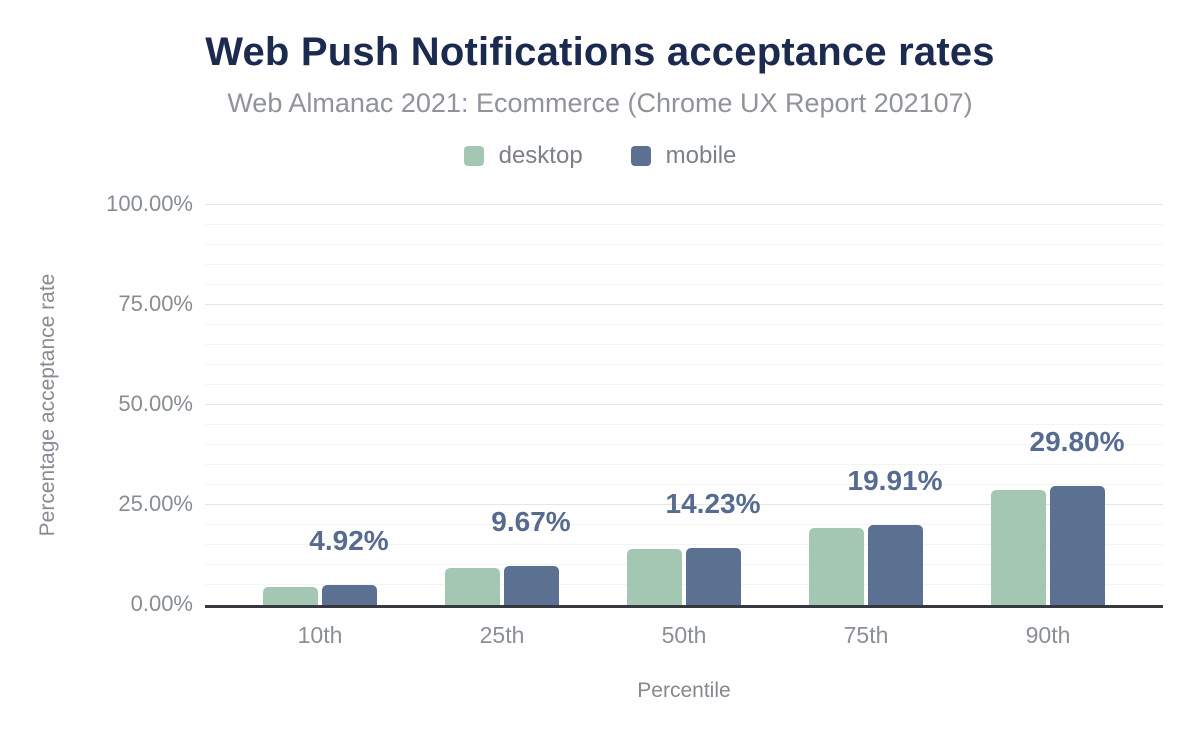  What do you see at coordinates (654, 577) in the screenshot?
I see `desktop-bar-50th` at bounding box center [654, 577].